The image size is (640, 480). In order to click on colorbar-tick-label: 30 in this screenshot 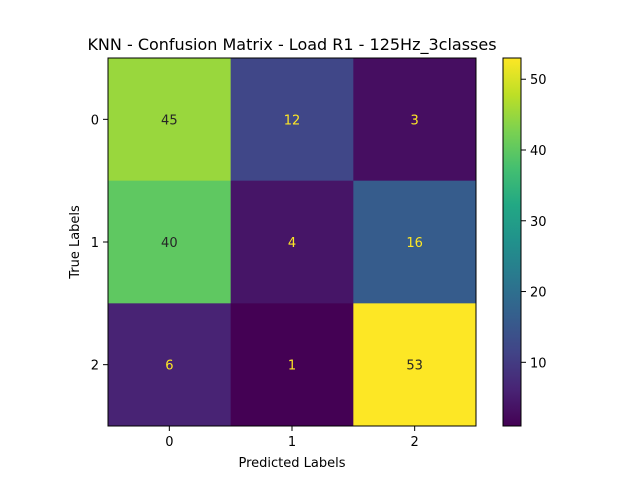, I will do `click(538, 222)`.